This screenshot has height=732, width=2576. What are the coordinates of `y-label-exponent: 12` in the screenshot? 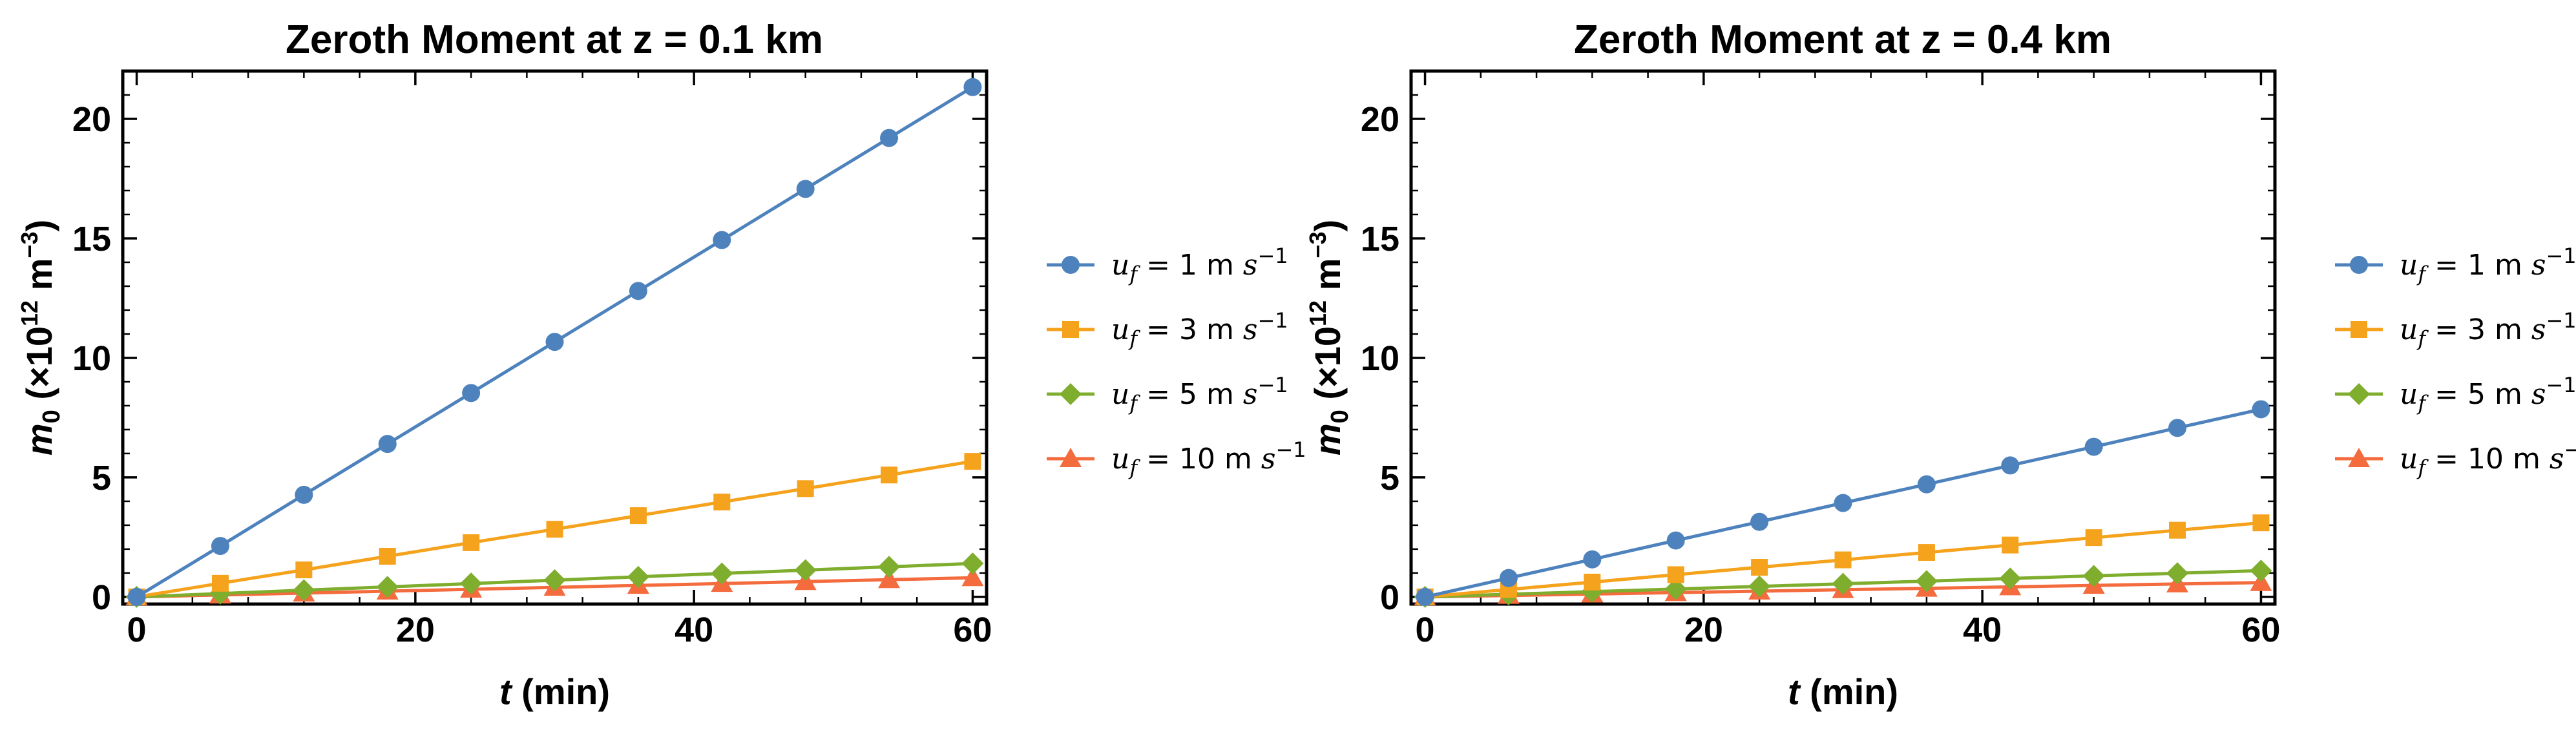 It's located at (1317, 313).